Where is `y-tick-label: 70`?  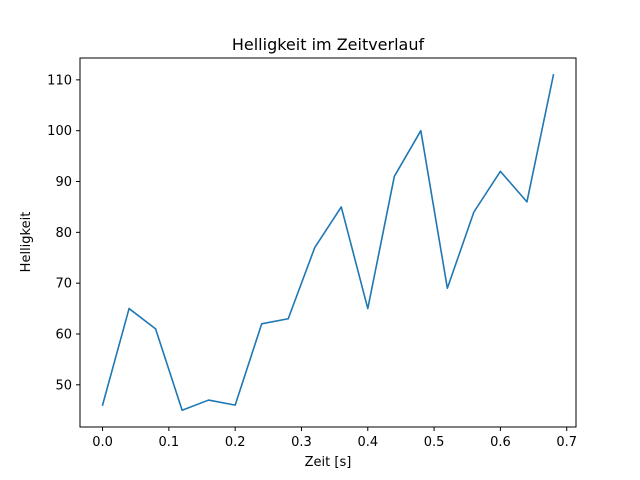 y-tick-label: 70 is located at coordinates (63, 284).